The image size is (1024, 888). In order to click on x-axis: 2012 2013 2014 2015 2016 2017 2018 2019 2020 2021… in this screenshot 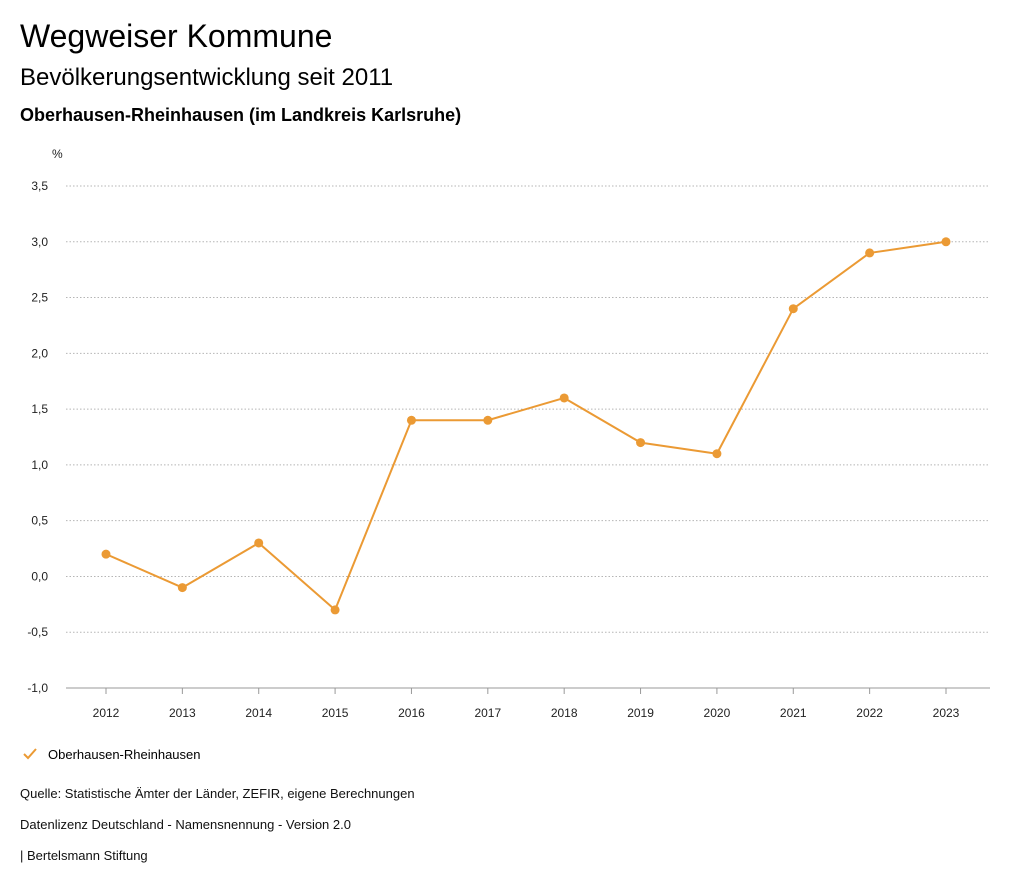, I will do `click(528, 703)`.